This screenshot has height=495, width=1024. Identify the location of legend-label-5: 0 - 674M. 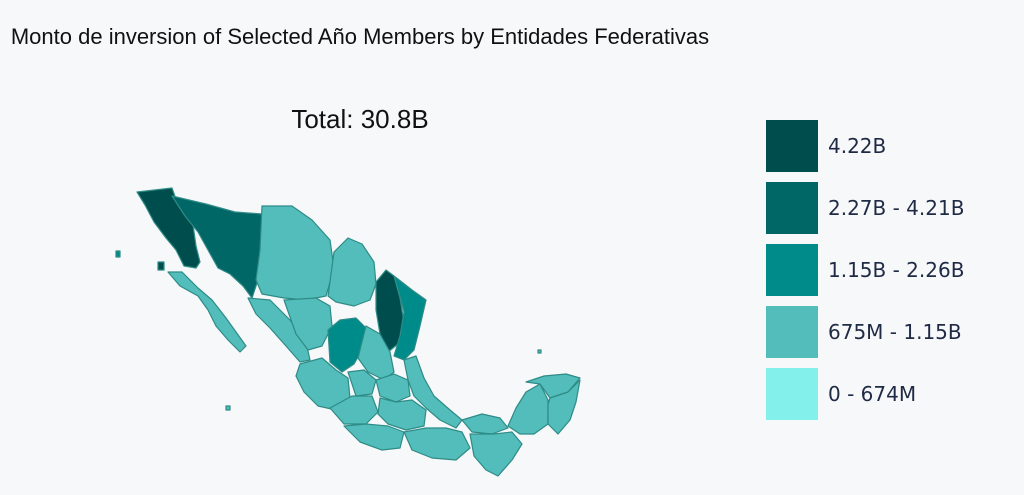
(872, 394).